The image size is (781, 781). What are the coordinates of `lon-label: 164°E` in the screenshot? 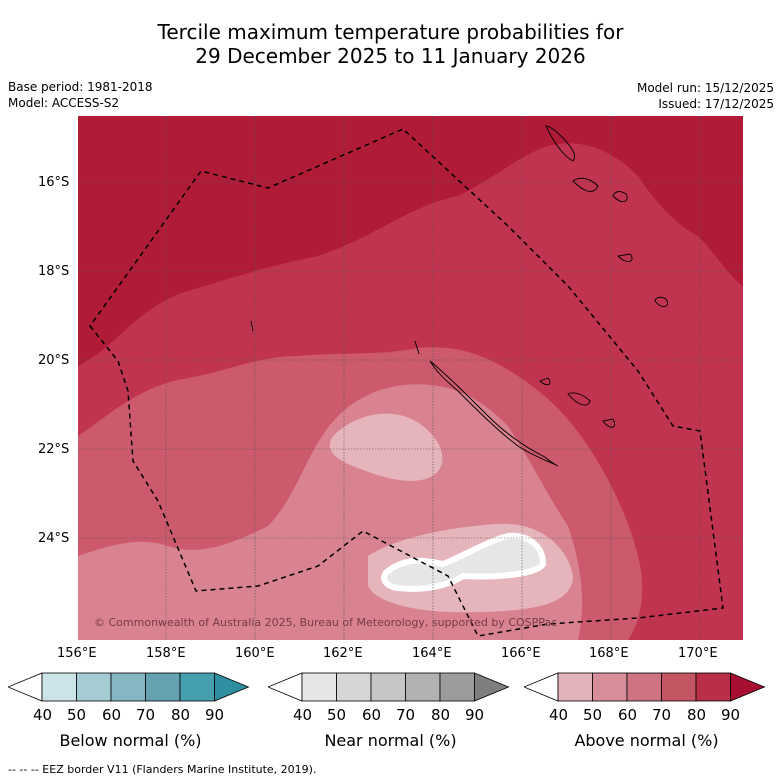 It's located at (432, 653).